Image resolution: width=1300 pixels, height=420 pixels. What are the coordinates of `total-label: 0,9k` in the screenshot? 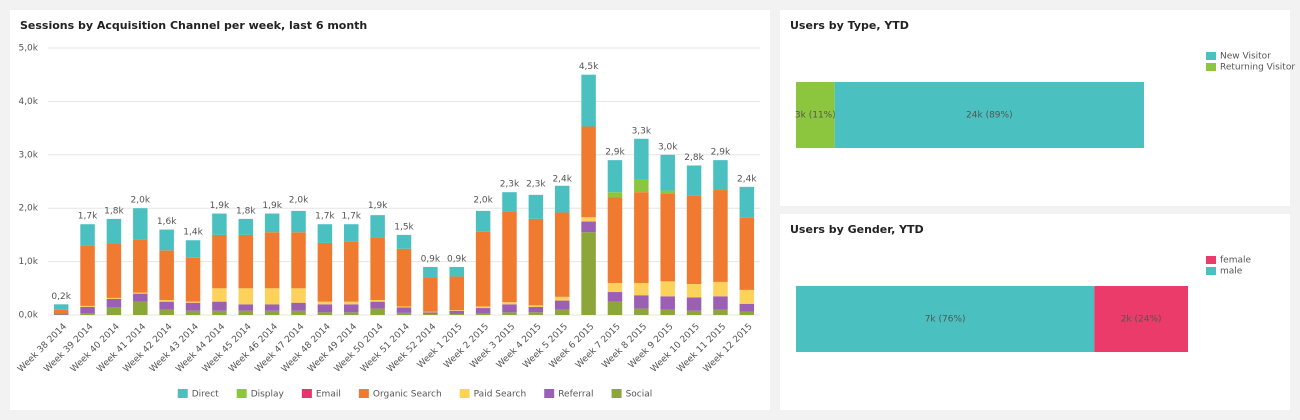 It's located at (431, 259).